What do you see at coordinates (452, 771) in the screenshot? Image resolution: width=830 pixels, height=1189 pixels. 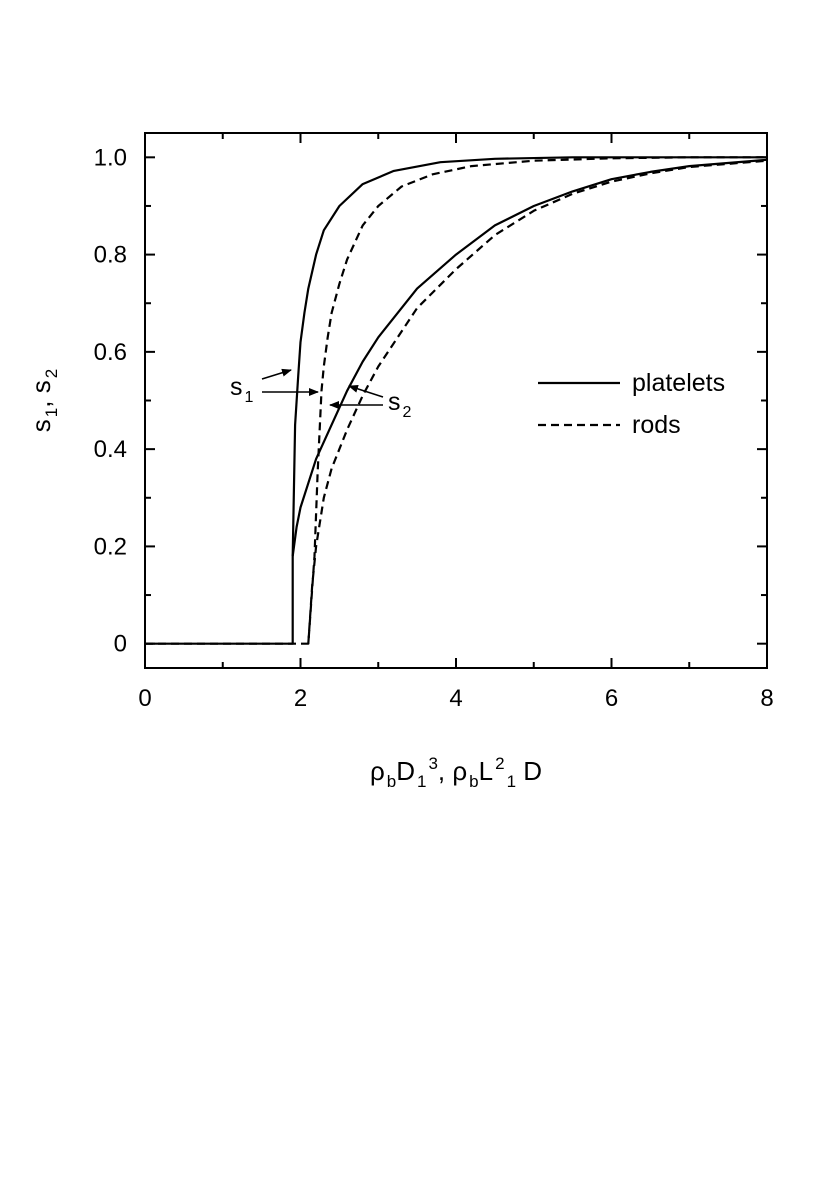 I see `x-axis-title-part: , ρ` at bounding box center [452, 771].